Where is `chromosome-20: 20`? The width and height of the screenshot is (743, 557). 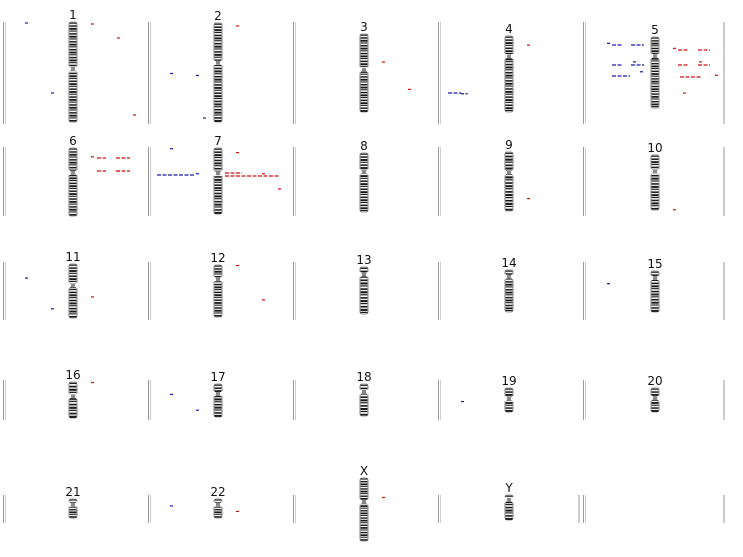
chromosome-20: 20 is located at coordinates (655, 393).